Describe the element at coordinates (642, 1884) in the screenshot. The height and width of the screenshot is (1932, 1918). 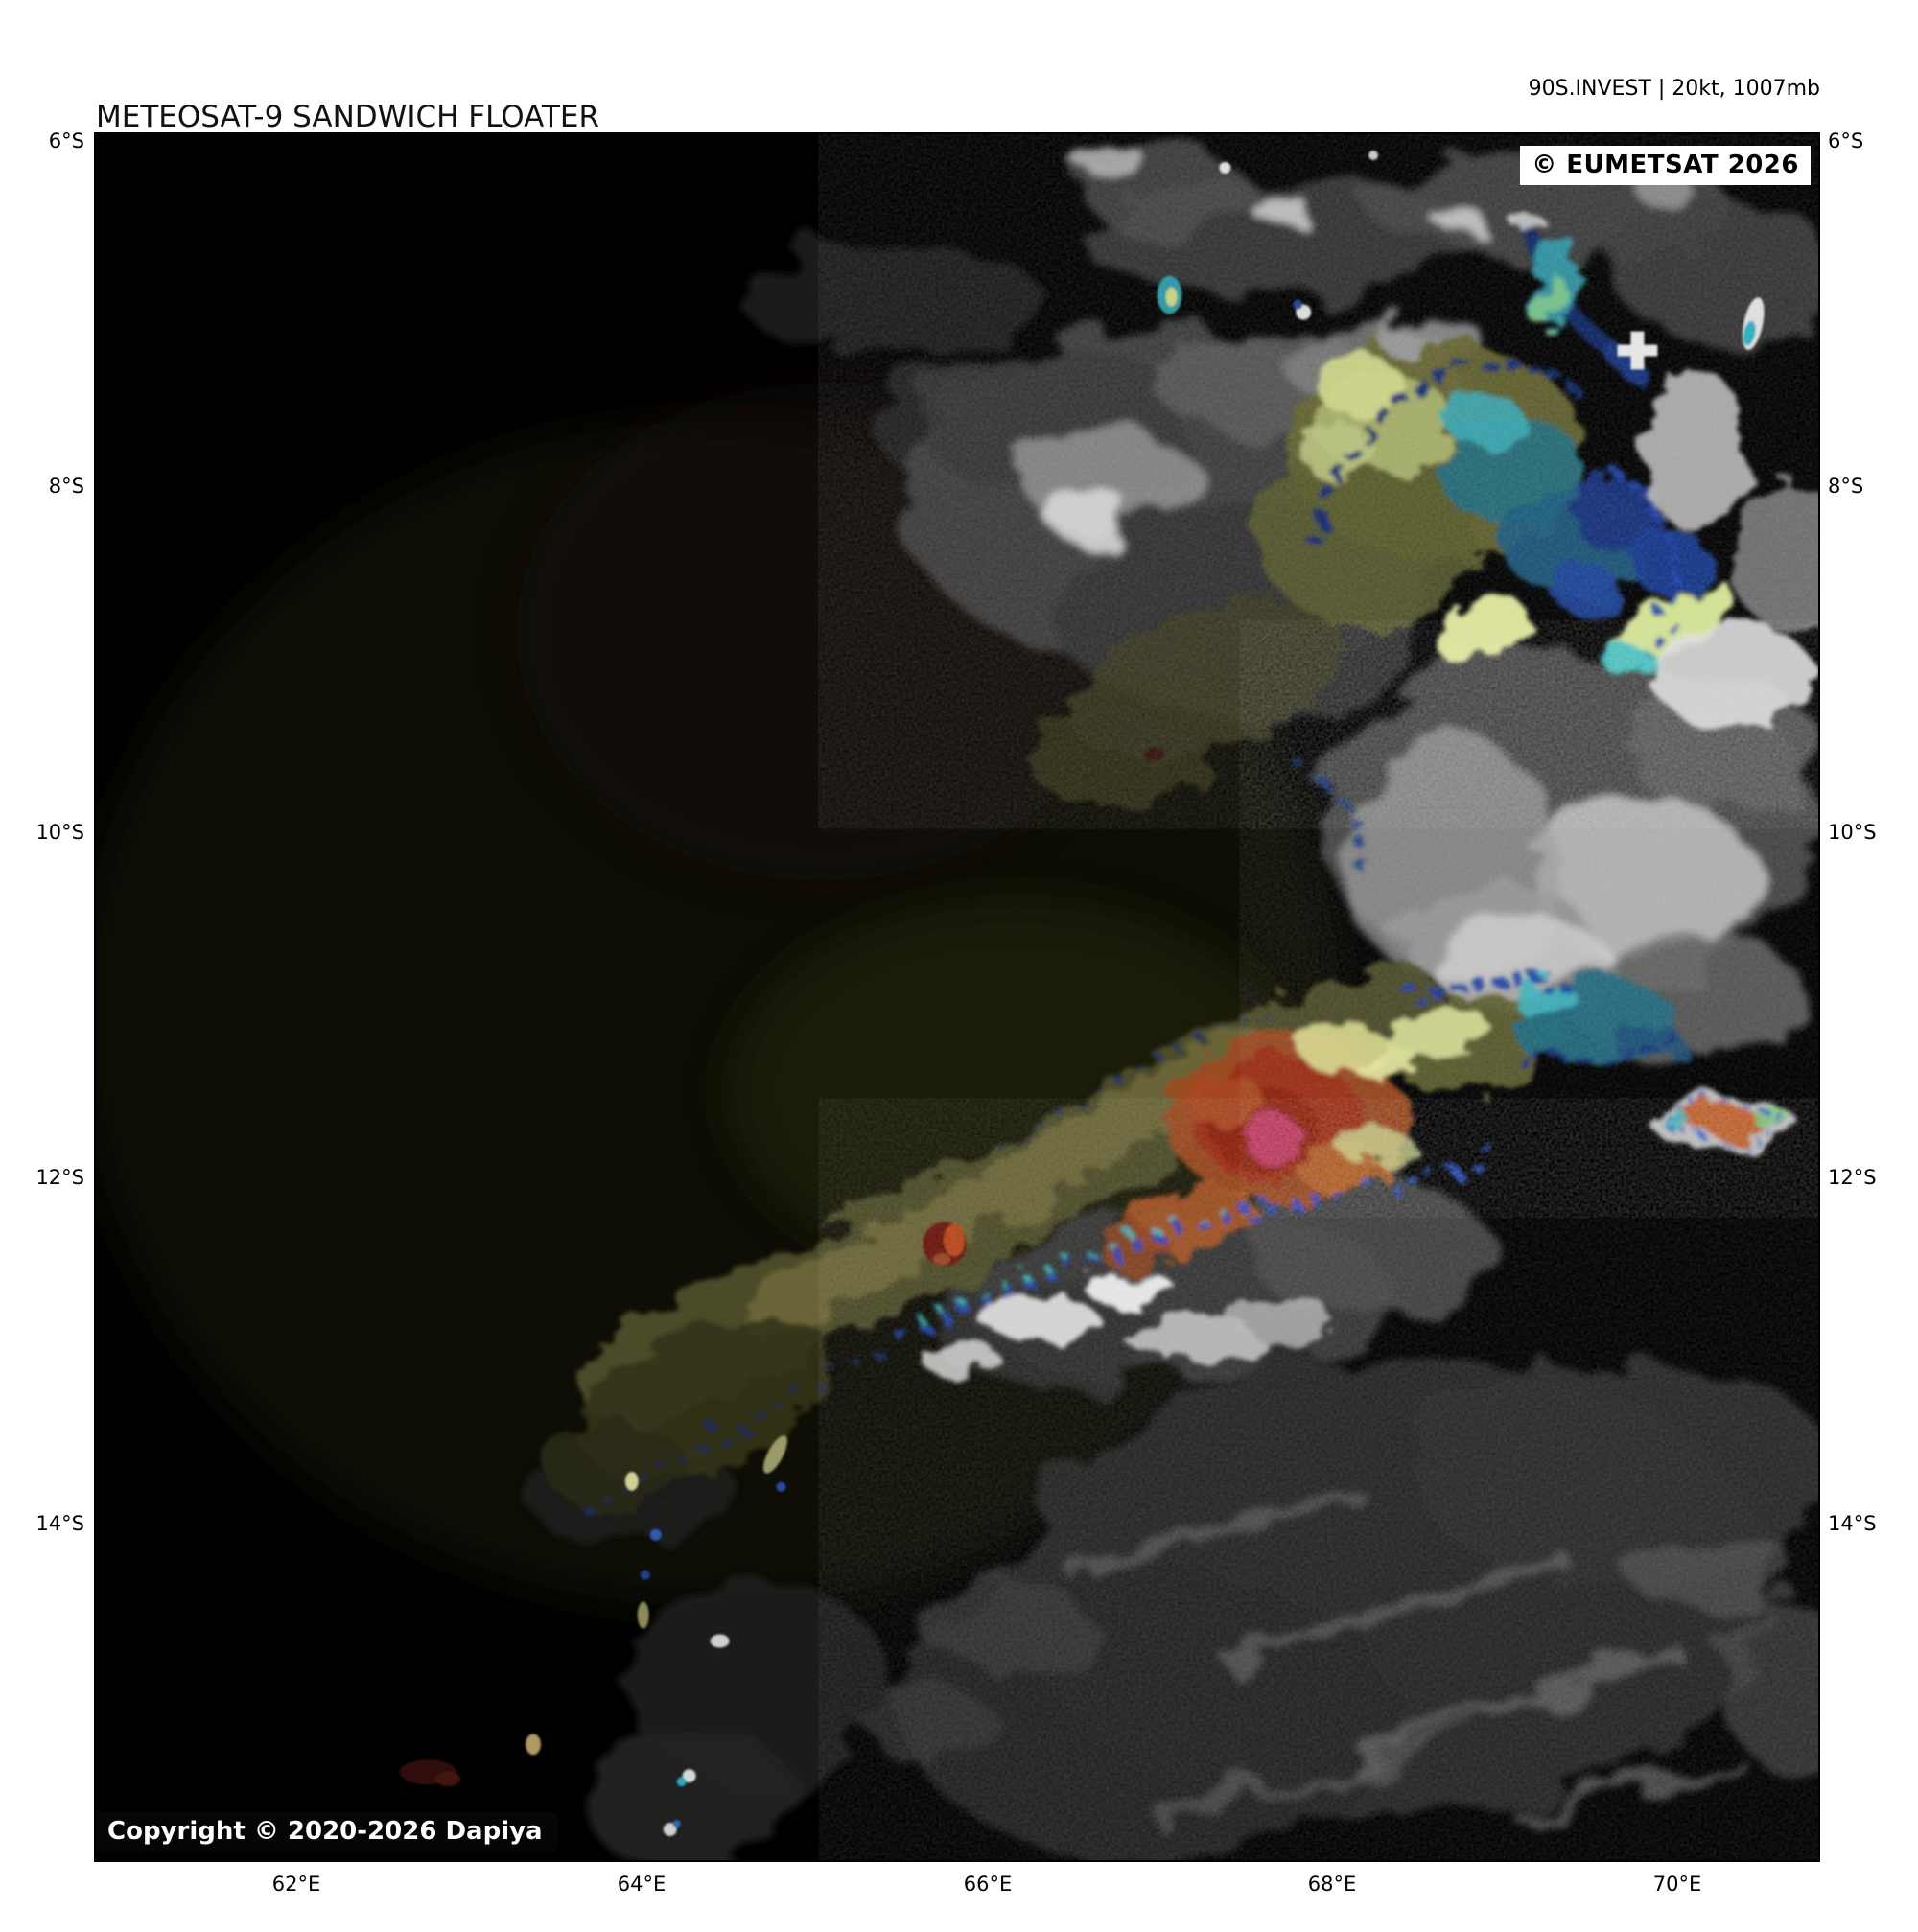
I see `lon-tick: 64°E` at that location.